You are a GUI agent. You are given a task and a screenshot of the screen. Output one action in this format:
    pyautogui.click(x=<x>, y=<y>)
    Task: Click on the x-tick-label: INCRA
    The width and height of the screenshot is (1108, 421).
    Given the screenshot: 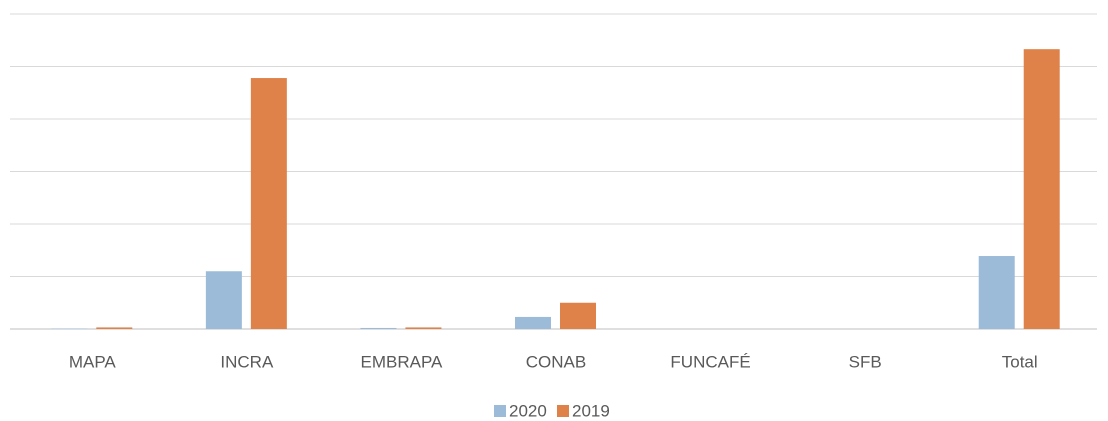 What is the action you would take?
    pyautogui.click(x=247, y=361)
    